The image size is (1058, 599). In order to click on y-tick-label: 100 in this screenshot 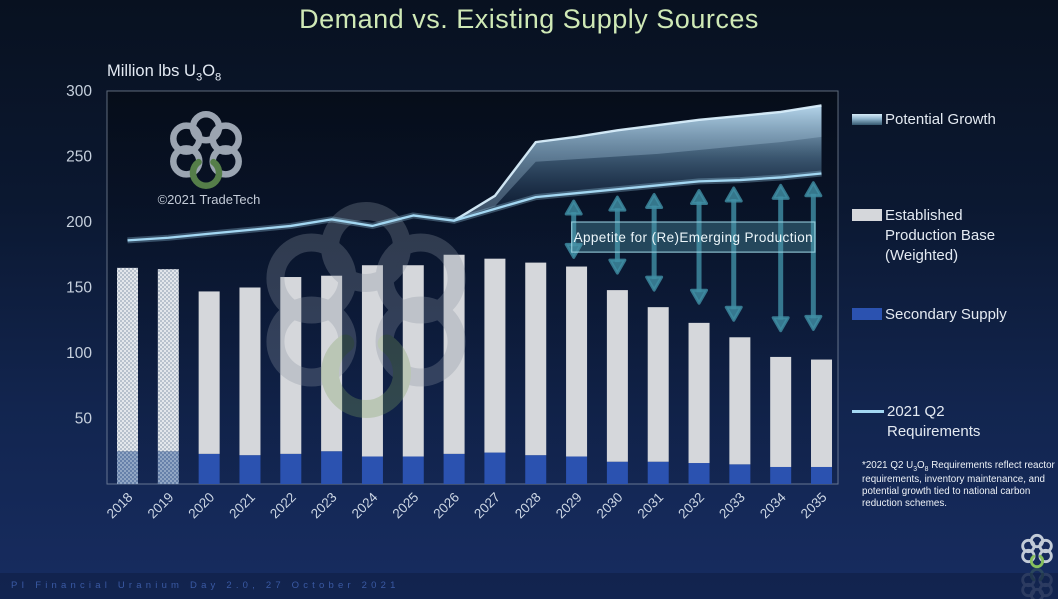, I will do `click(79, 353)`.